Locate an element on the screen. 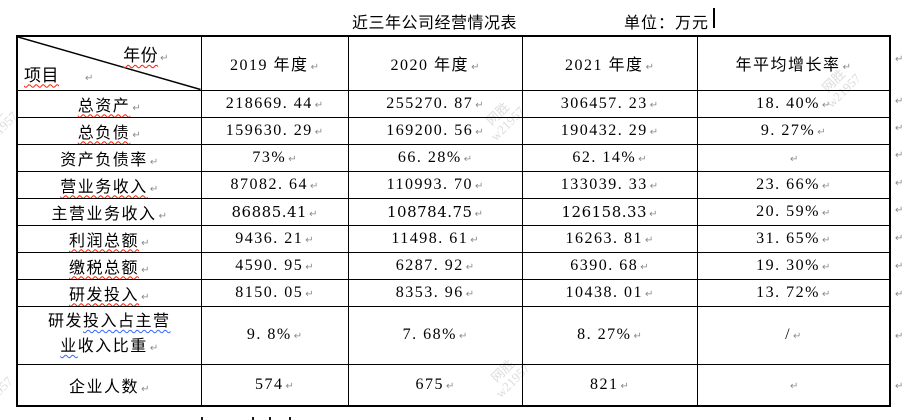  value-cell: 821 ↵ is located at coordinates (609, 385).